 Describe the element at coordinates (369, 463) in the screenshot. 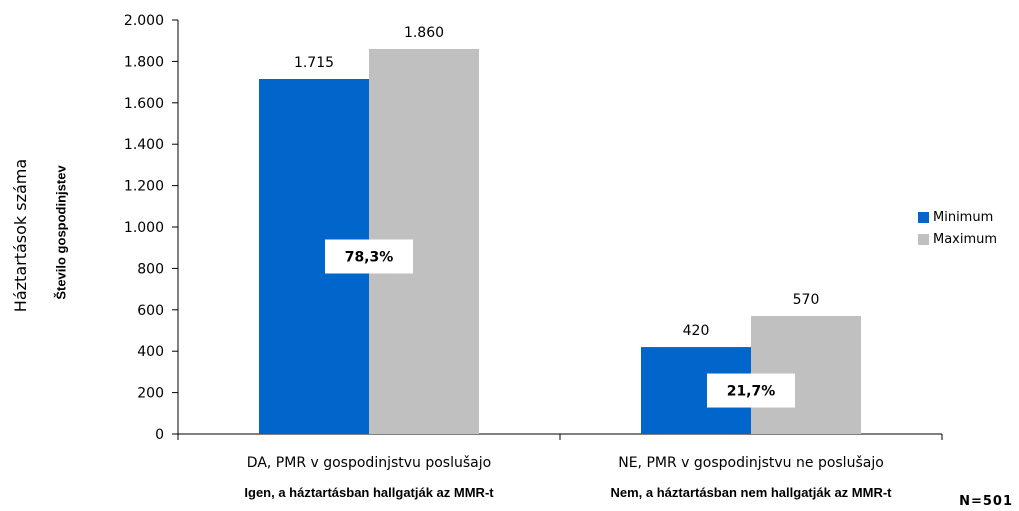

I see `x-category-label: DA, PMR v gospodinjstvu poslušajo` at that location.